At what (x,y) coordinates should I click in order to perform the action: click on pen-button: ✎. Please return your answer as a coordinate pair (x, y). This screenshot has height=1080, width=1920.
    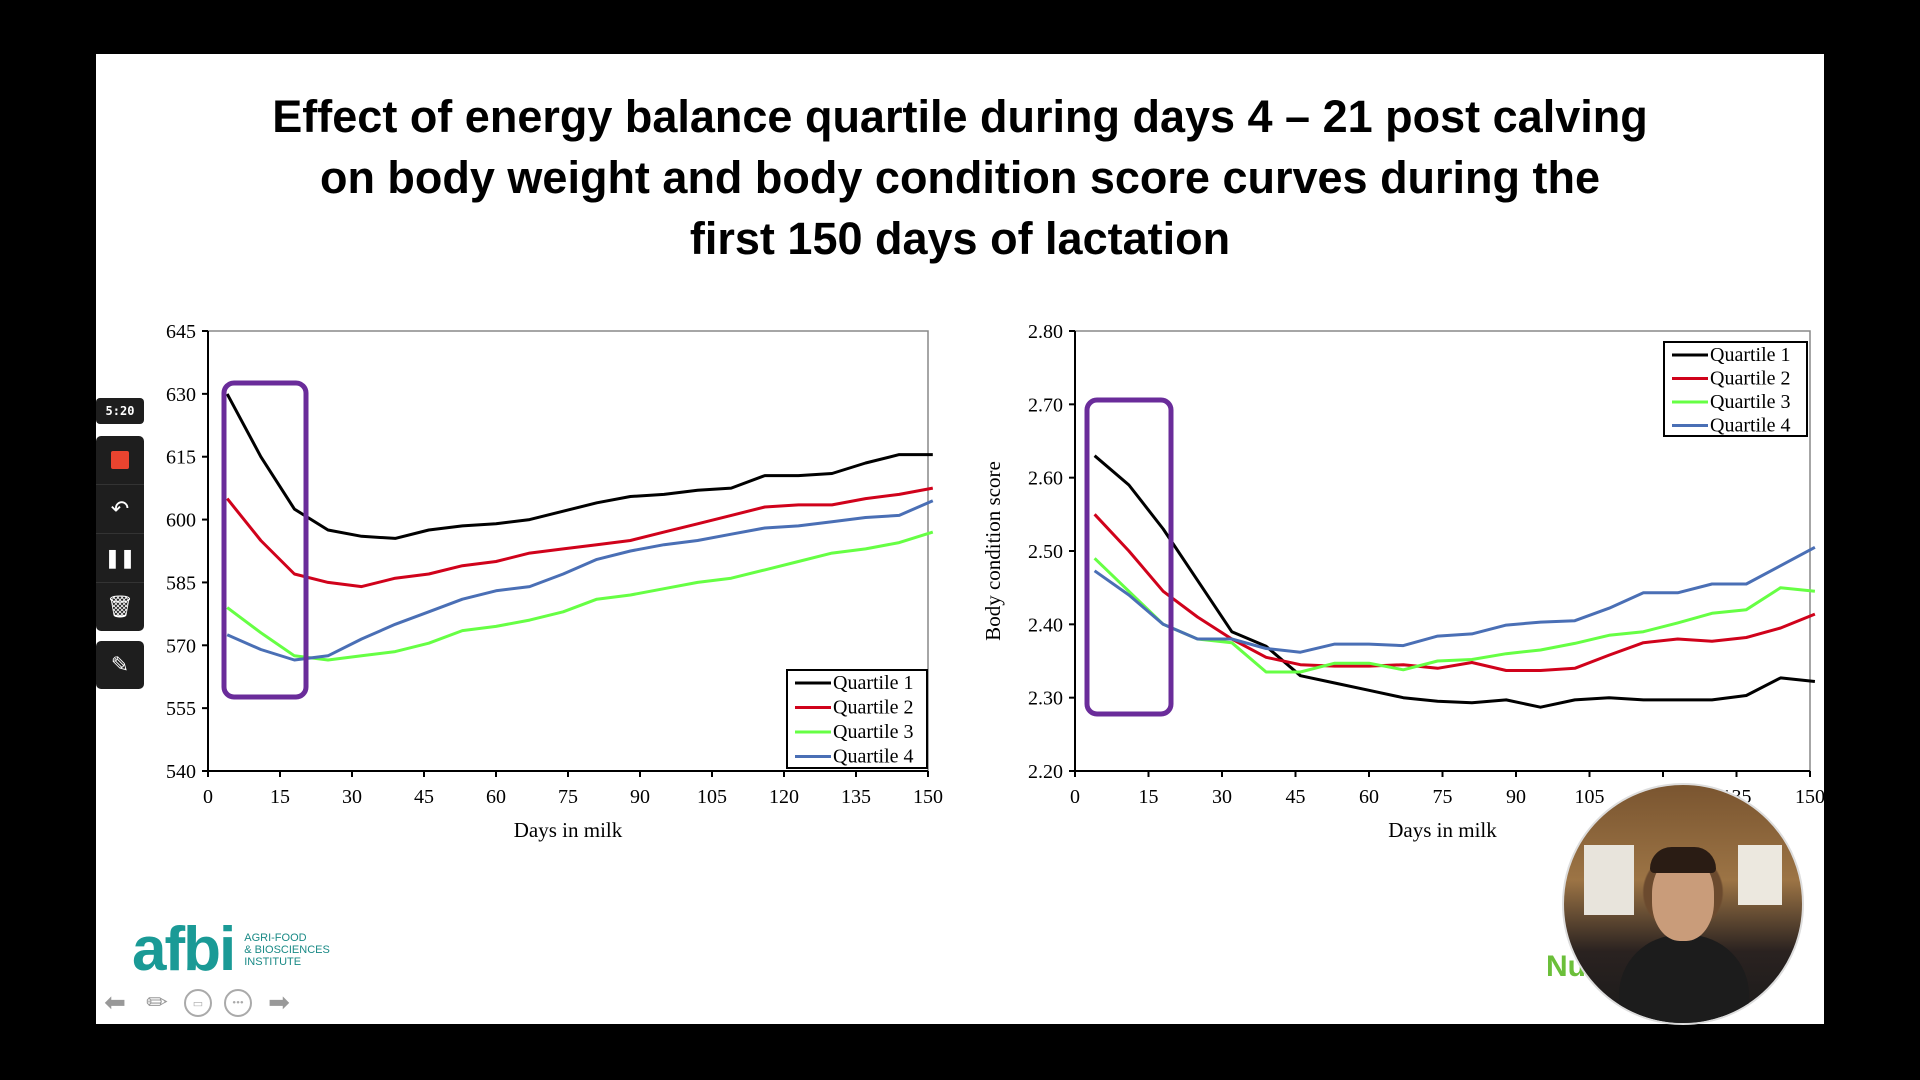
    Looking at the image, I should click on (120, 665).